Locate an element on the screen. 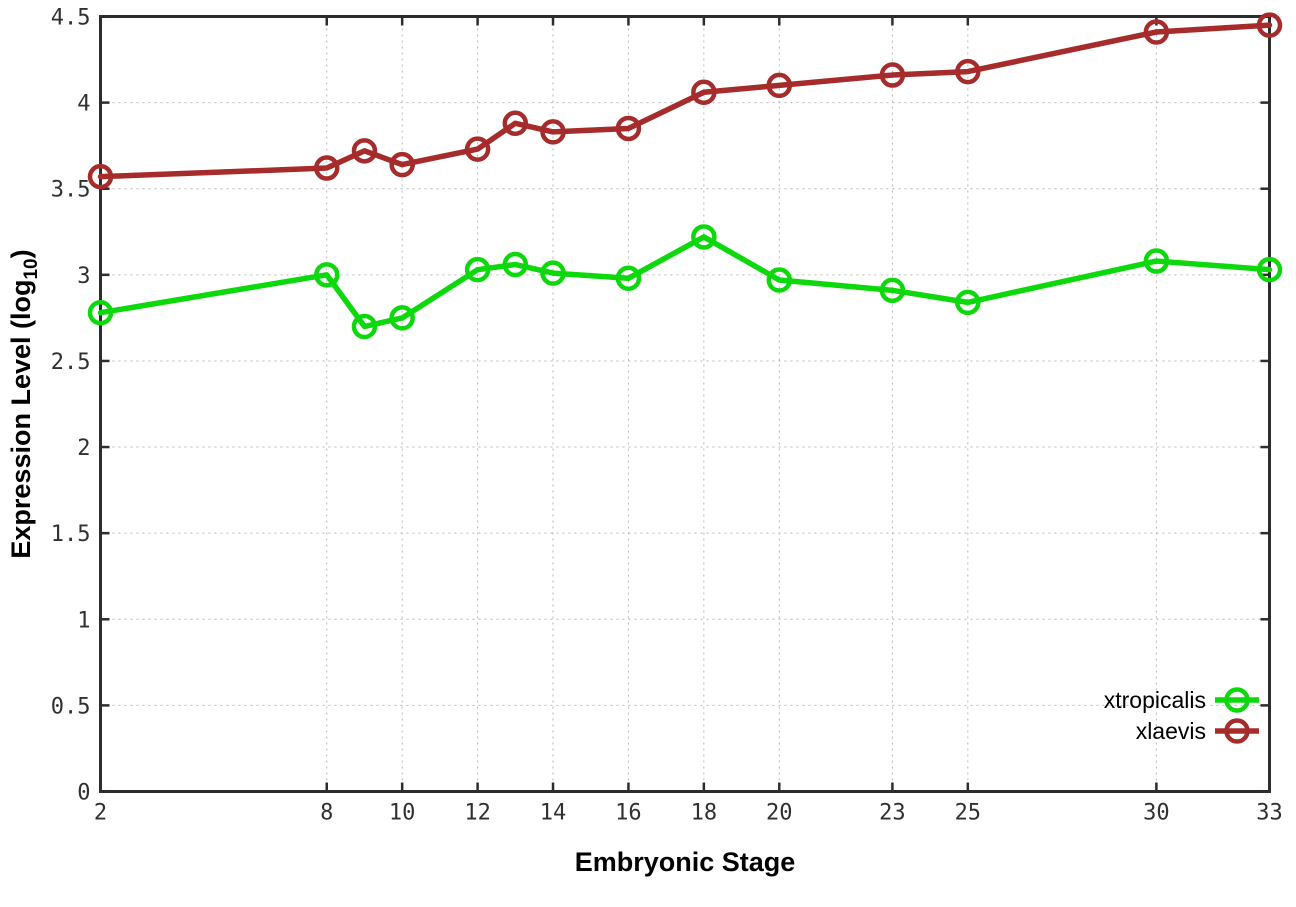  legend-label-xlaevis: xlaevis is located at coordinates (1171, 731).